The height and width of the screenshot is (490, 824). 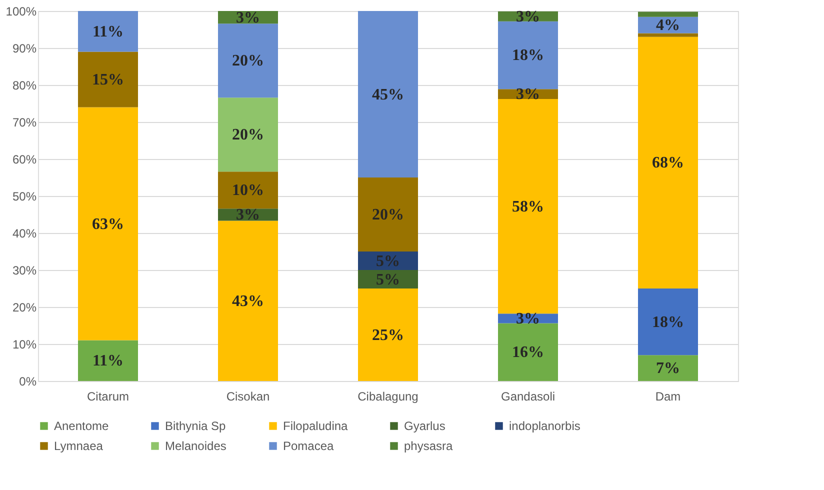 I want to click on legend-label: indoplanorbis, so click(x=544, y=426).